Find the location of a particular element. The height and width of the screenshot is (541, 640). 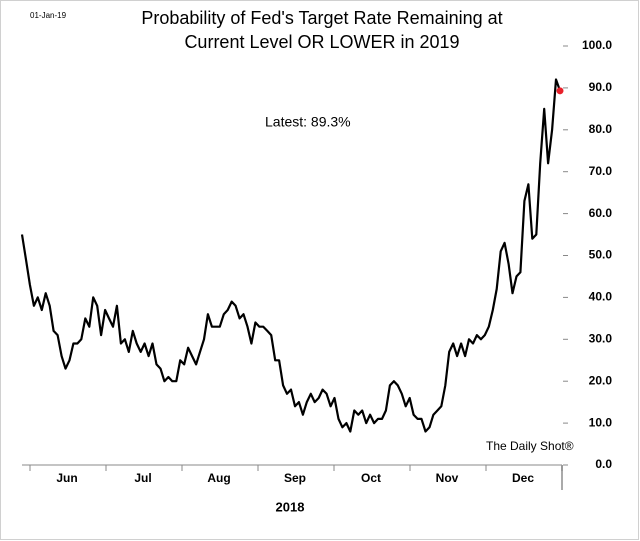

y-tick-label: 70.0 is located at coordinates (601, 171).